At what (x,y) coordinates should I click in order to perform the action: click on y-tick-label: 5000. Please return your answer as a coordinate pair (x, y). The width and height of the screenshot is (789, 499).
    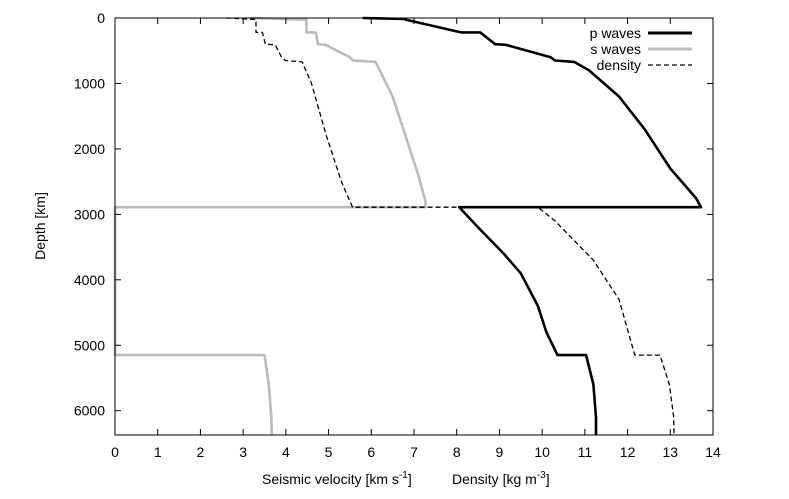
    Looking at the image, I should click on (89, 345).